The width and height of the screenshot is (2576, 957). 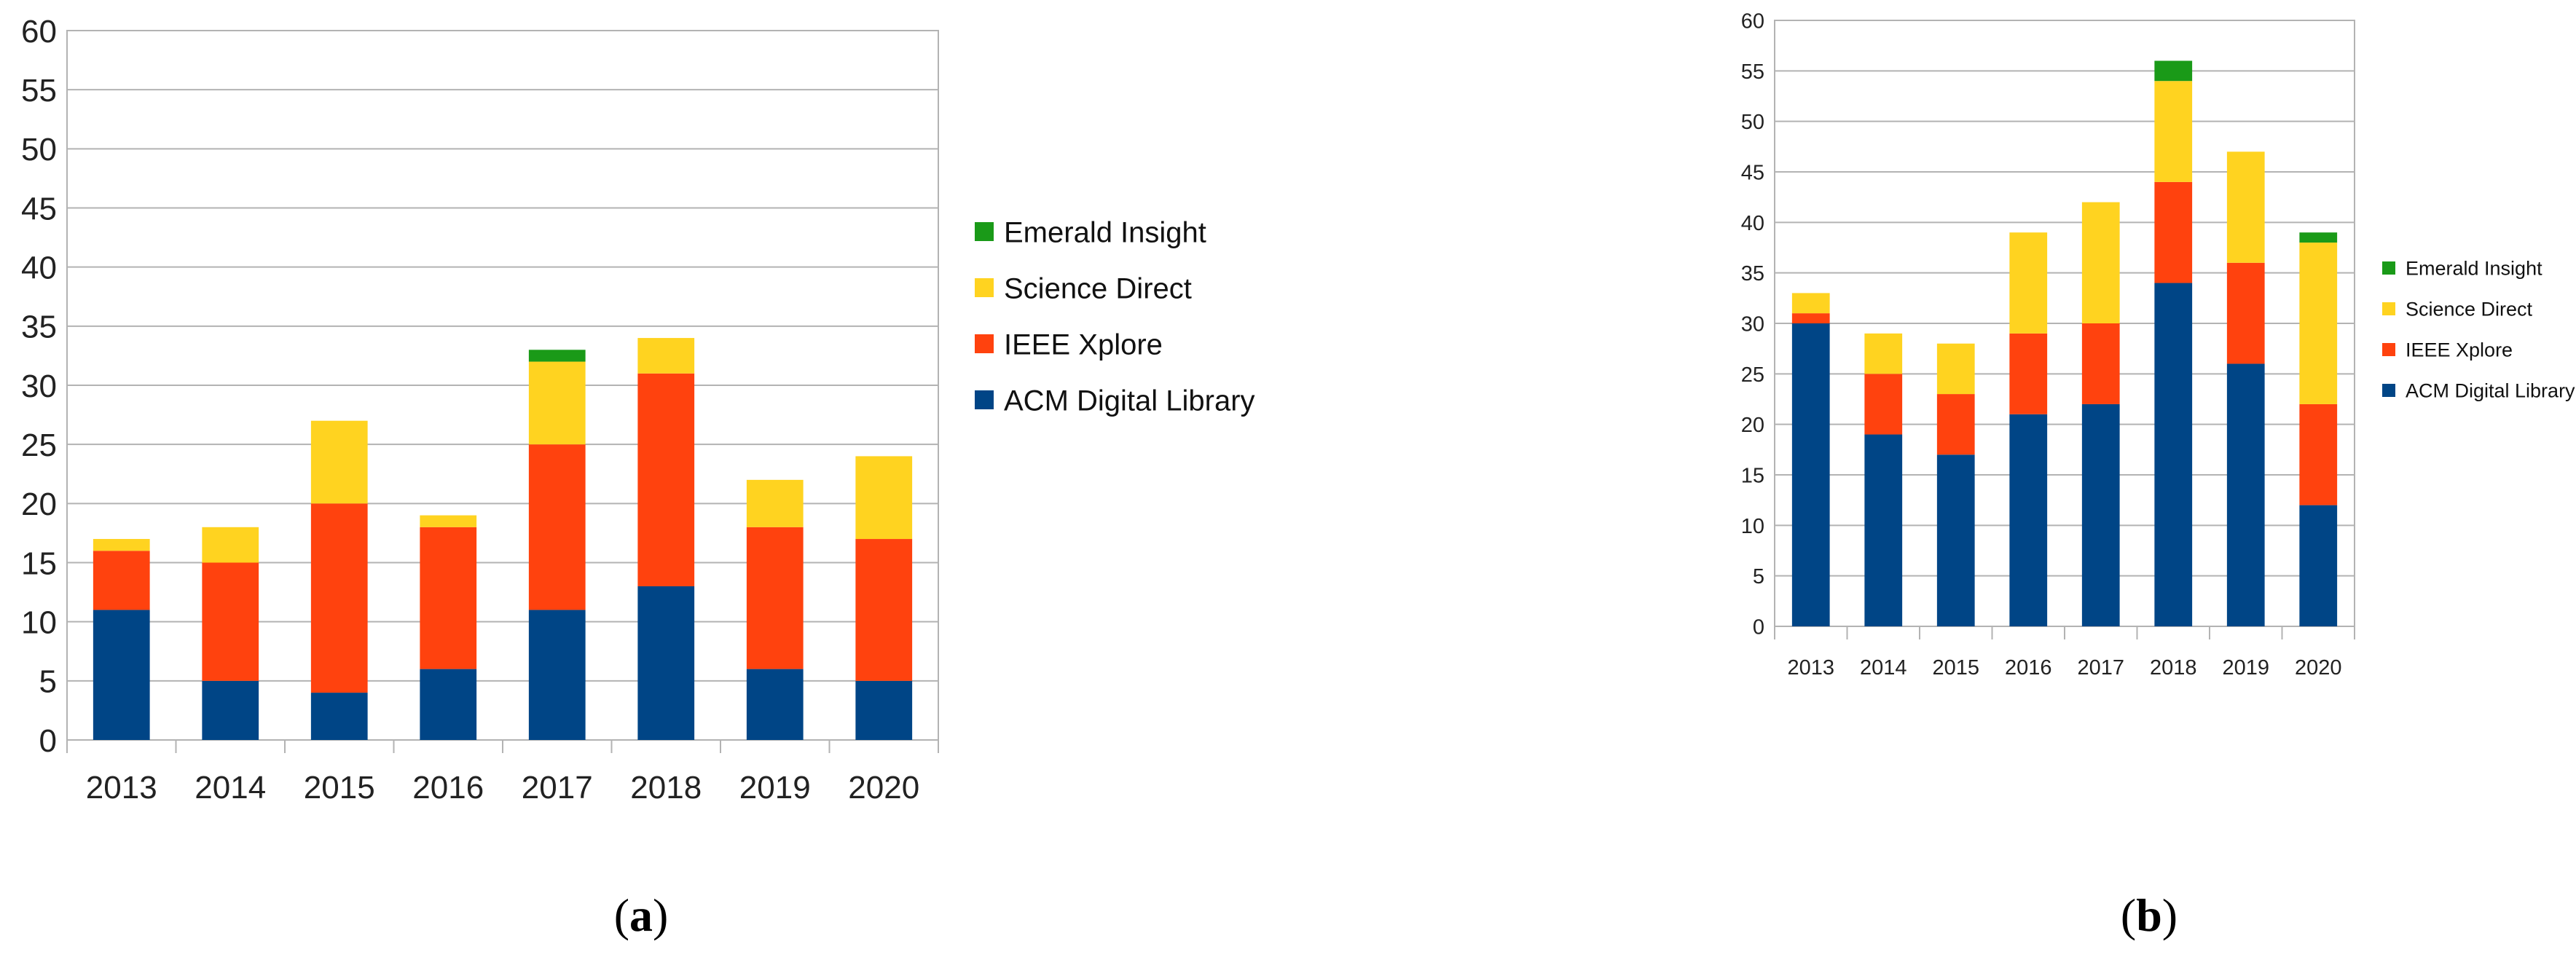 I want to click on y-tick-label: 25, so click(x=1752, y=375).